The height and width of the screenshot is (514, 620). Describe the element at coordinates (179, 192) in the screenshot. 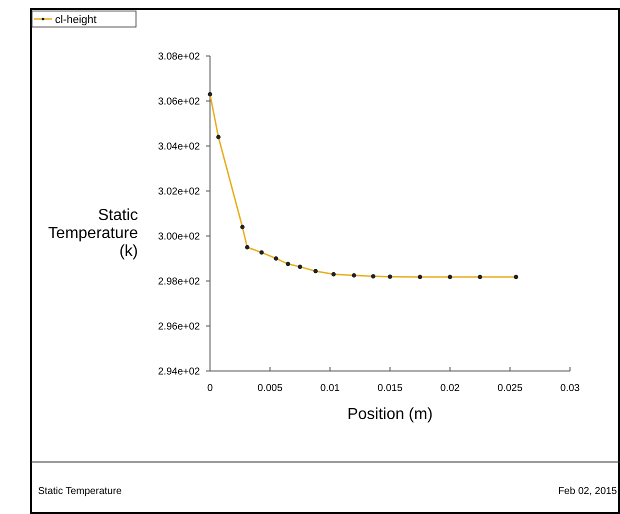

I see `y-tick-label: 3.02e+02` at that location.